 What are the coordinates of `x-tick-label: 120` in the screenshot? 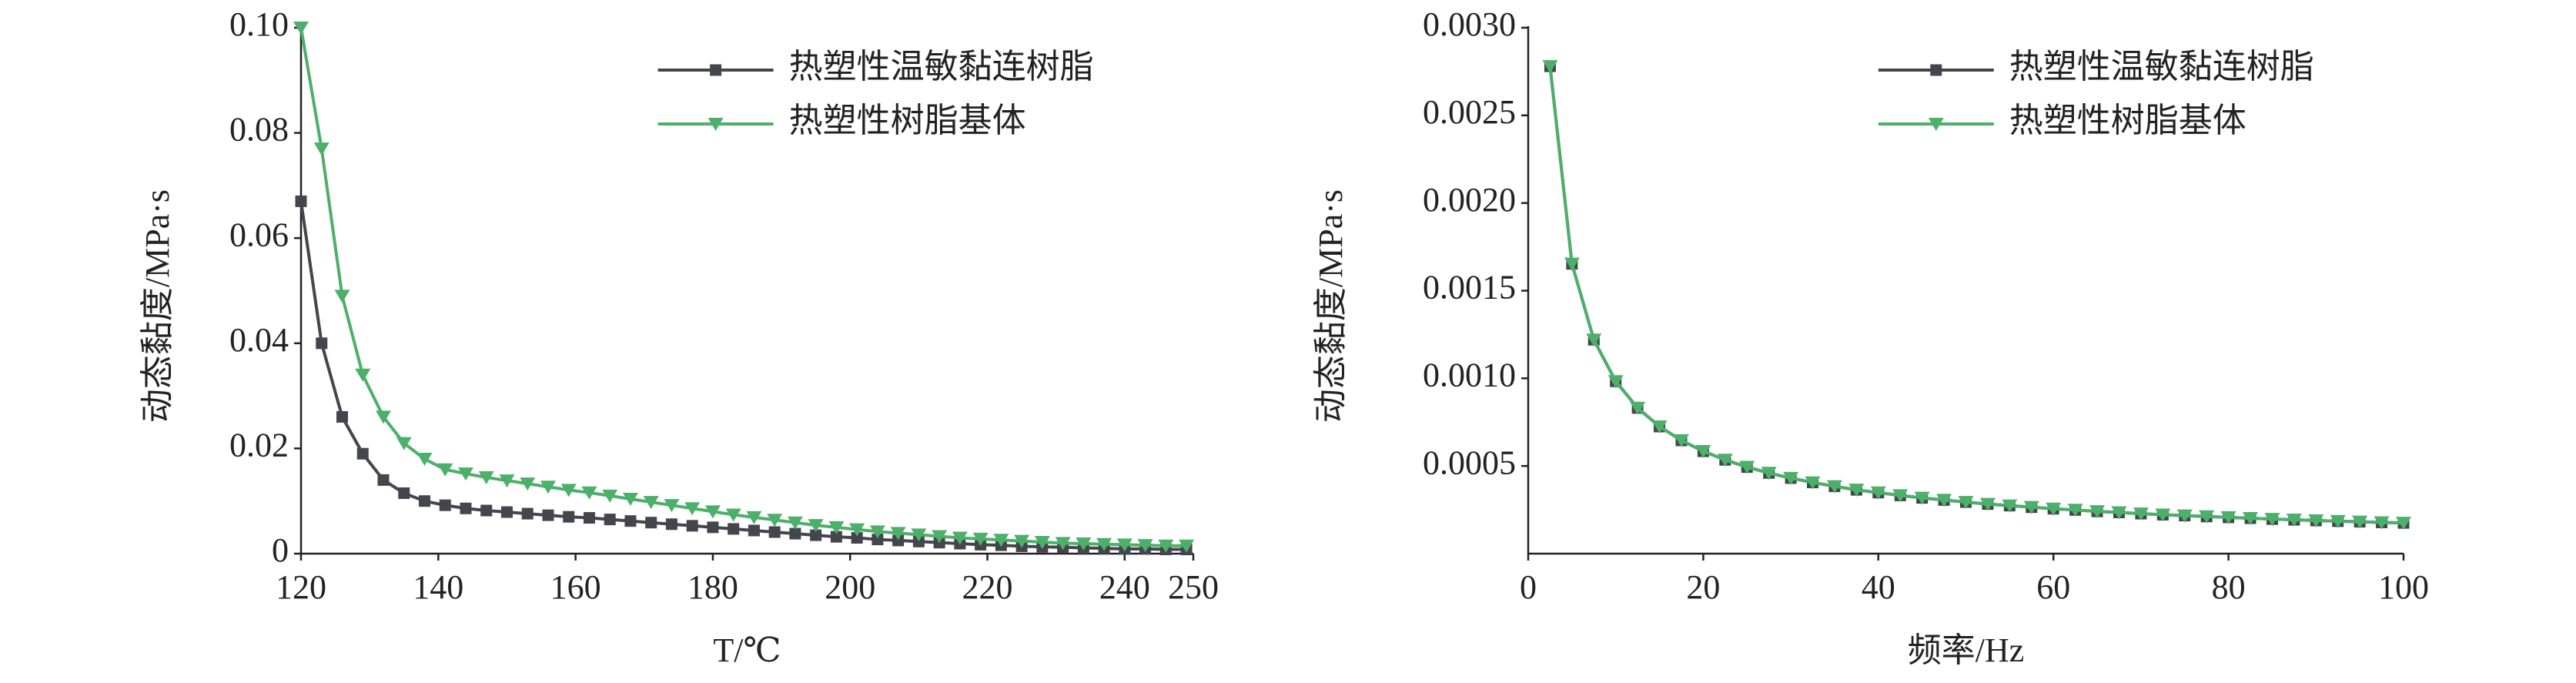 It's located at (301, 587).